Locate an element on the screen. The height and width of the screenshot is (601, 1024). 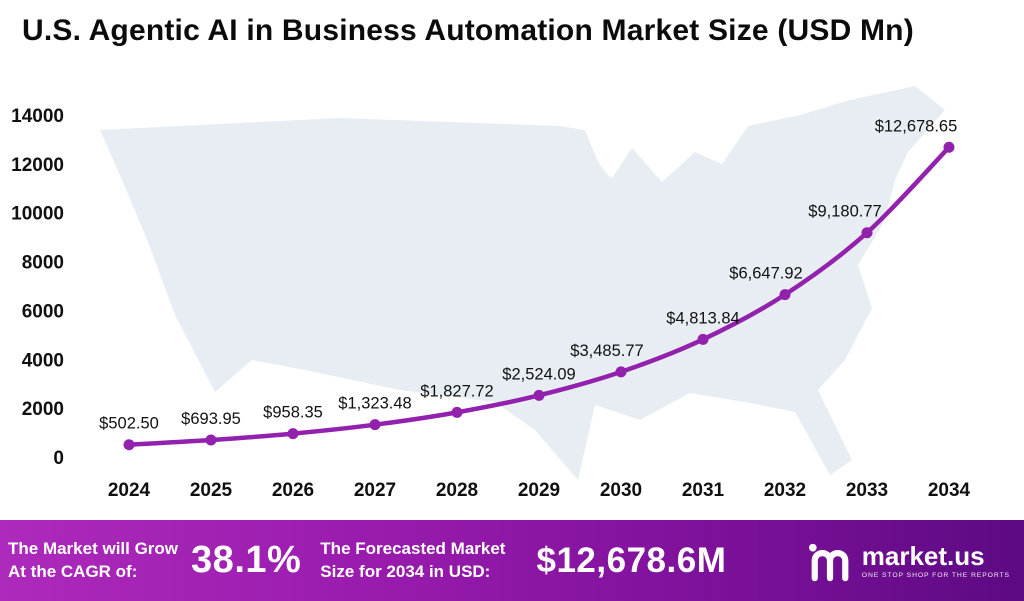
data-point-label: $3,485.77 is located at coordinates (606, 351).